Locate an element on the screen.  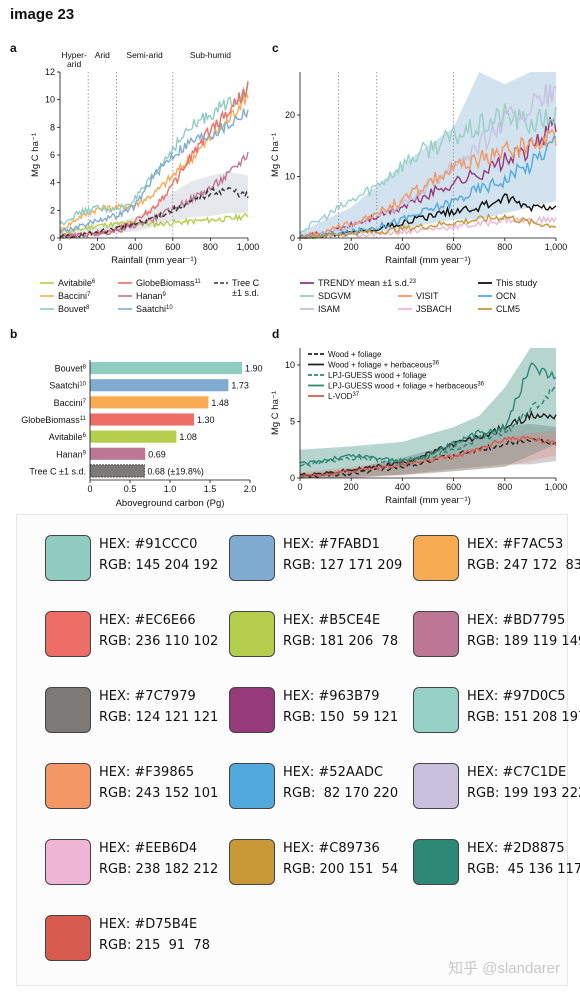
hex-label: HEX: #BD7795 is located at coordinates (516, 620).